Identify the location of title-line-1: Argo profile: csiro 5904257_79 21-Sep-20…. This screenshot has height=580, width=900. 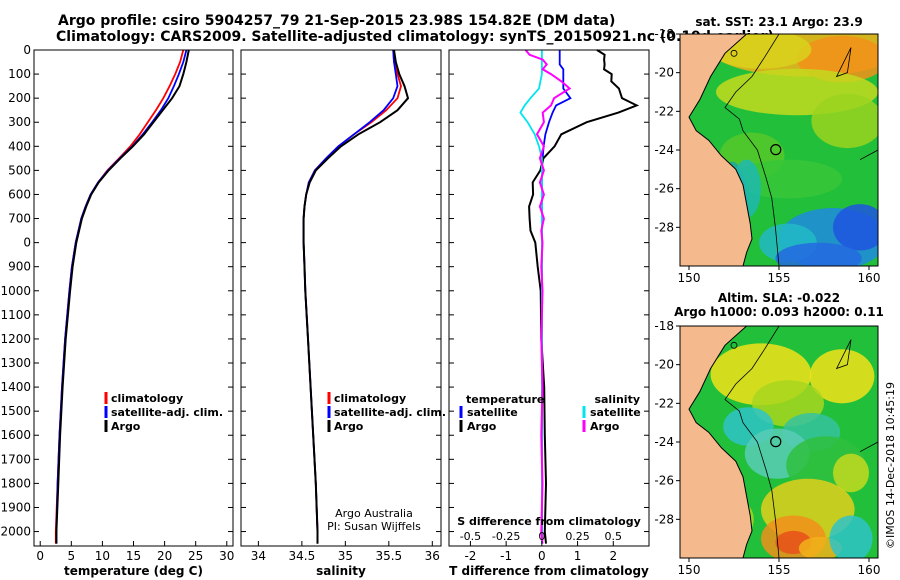
(337, 21).